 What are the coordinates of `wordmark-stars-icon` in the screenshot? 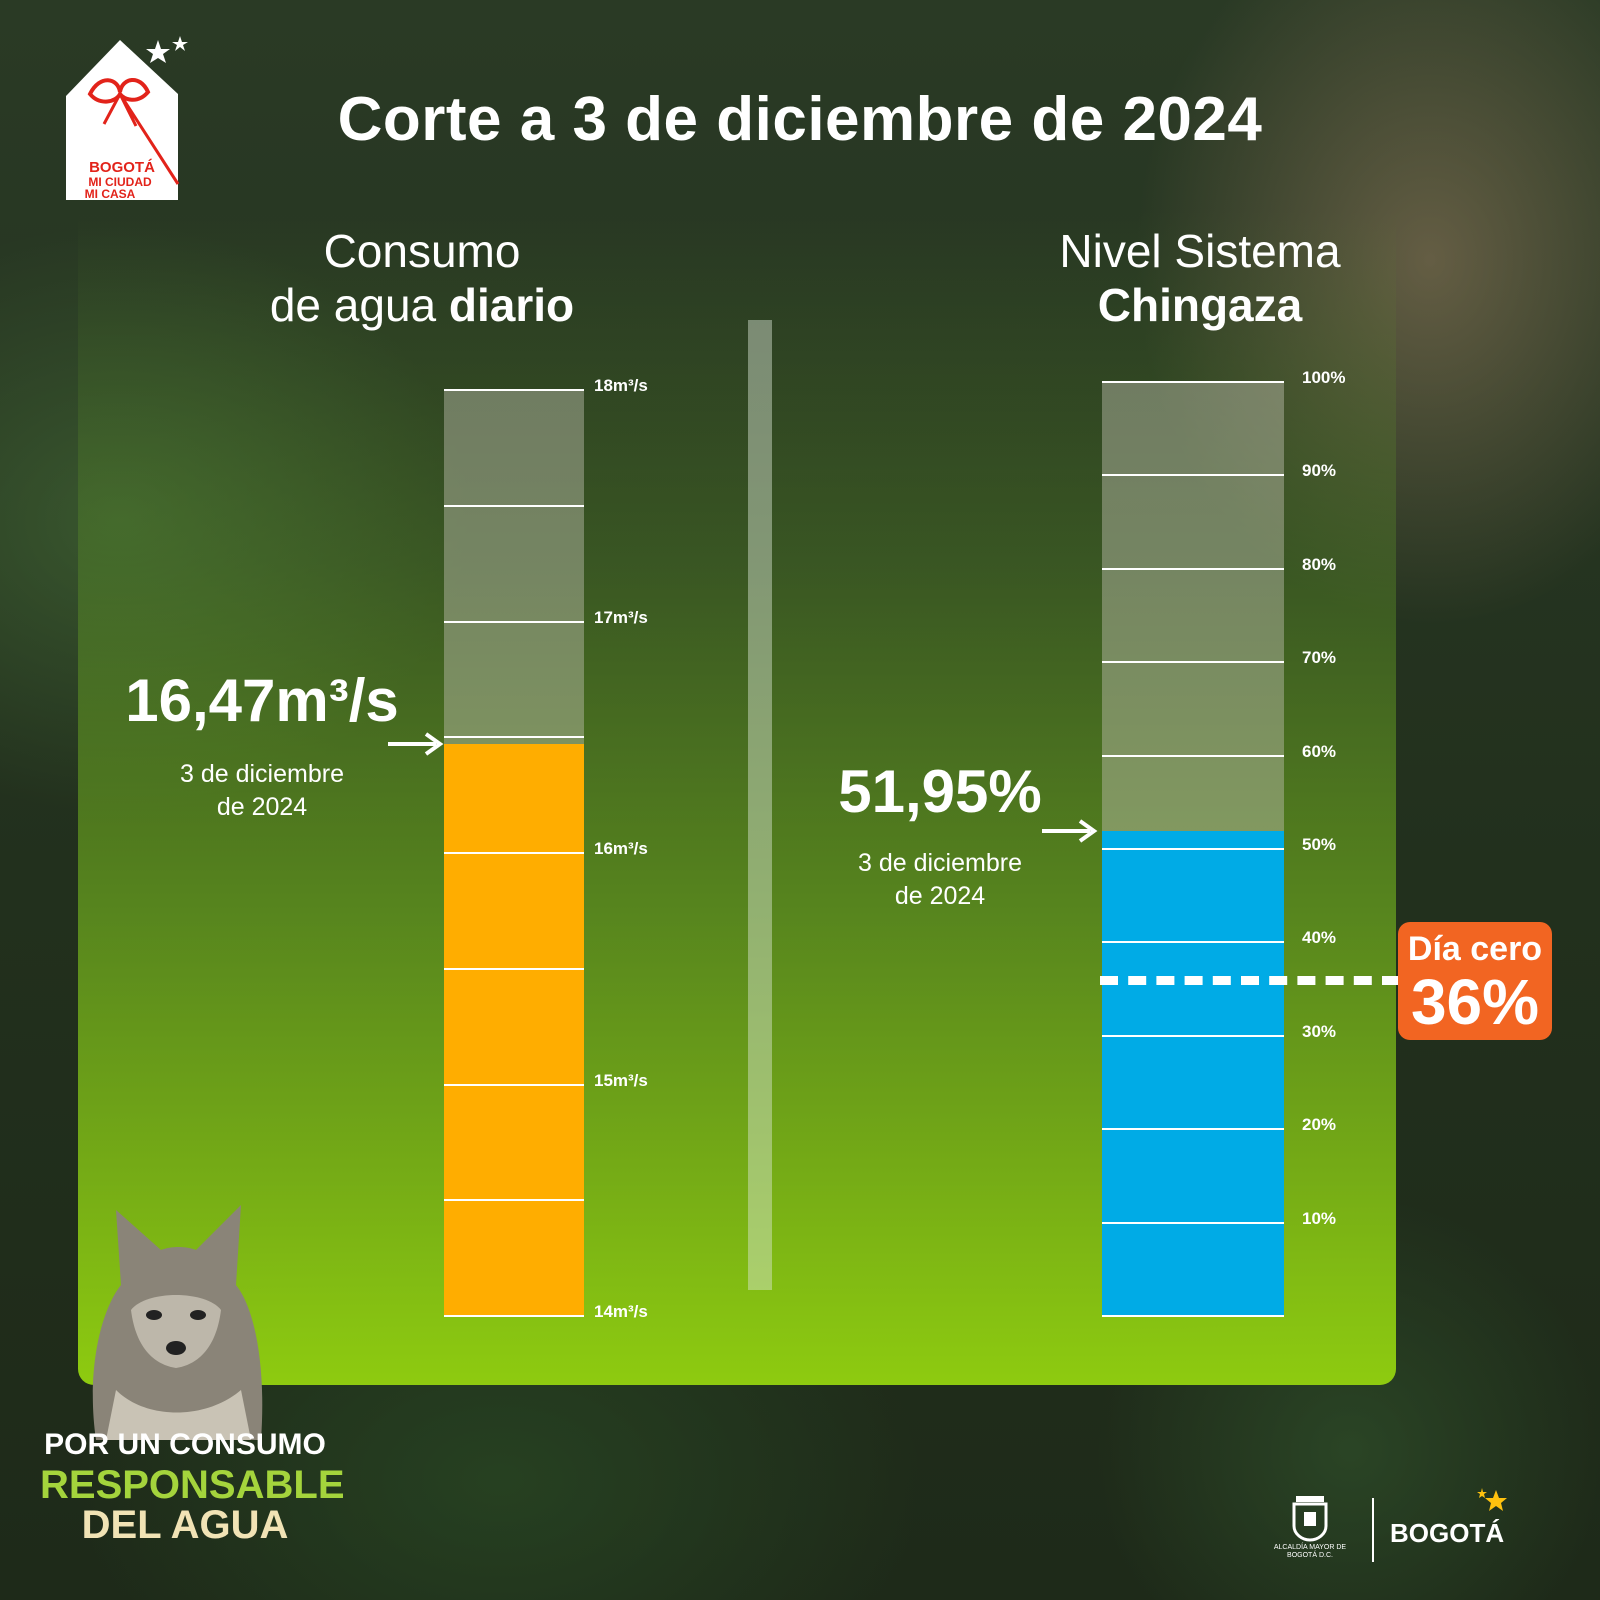 It's located at (1492, 1499).